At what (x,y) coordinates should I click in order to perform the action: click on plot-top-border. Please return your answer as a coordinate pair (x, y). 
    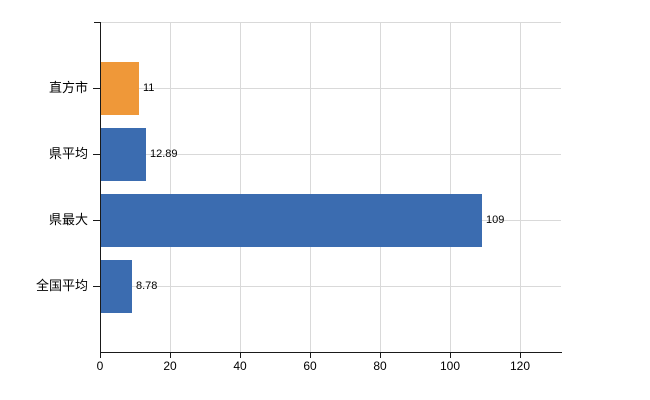
    Looking at the image, I should click on (331, 22).